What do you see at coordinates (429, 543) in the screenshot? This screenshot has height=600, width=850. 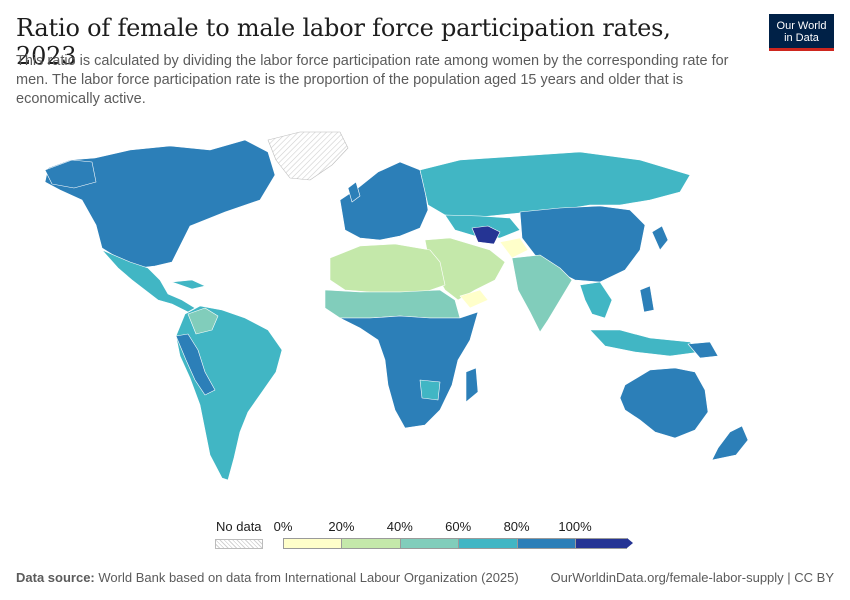 I see `legend-bin-40-60-` at bounding box center [429, 543].